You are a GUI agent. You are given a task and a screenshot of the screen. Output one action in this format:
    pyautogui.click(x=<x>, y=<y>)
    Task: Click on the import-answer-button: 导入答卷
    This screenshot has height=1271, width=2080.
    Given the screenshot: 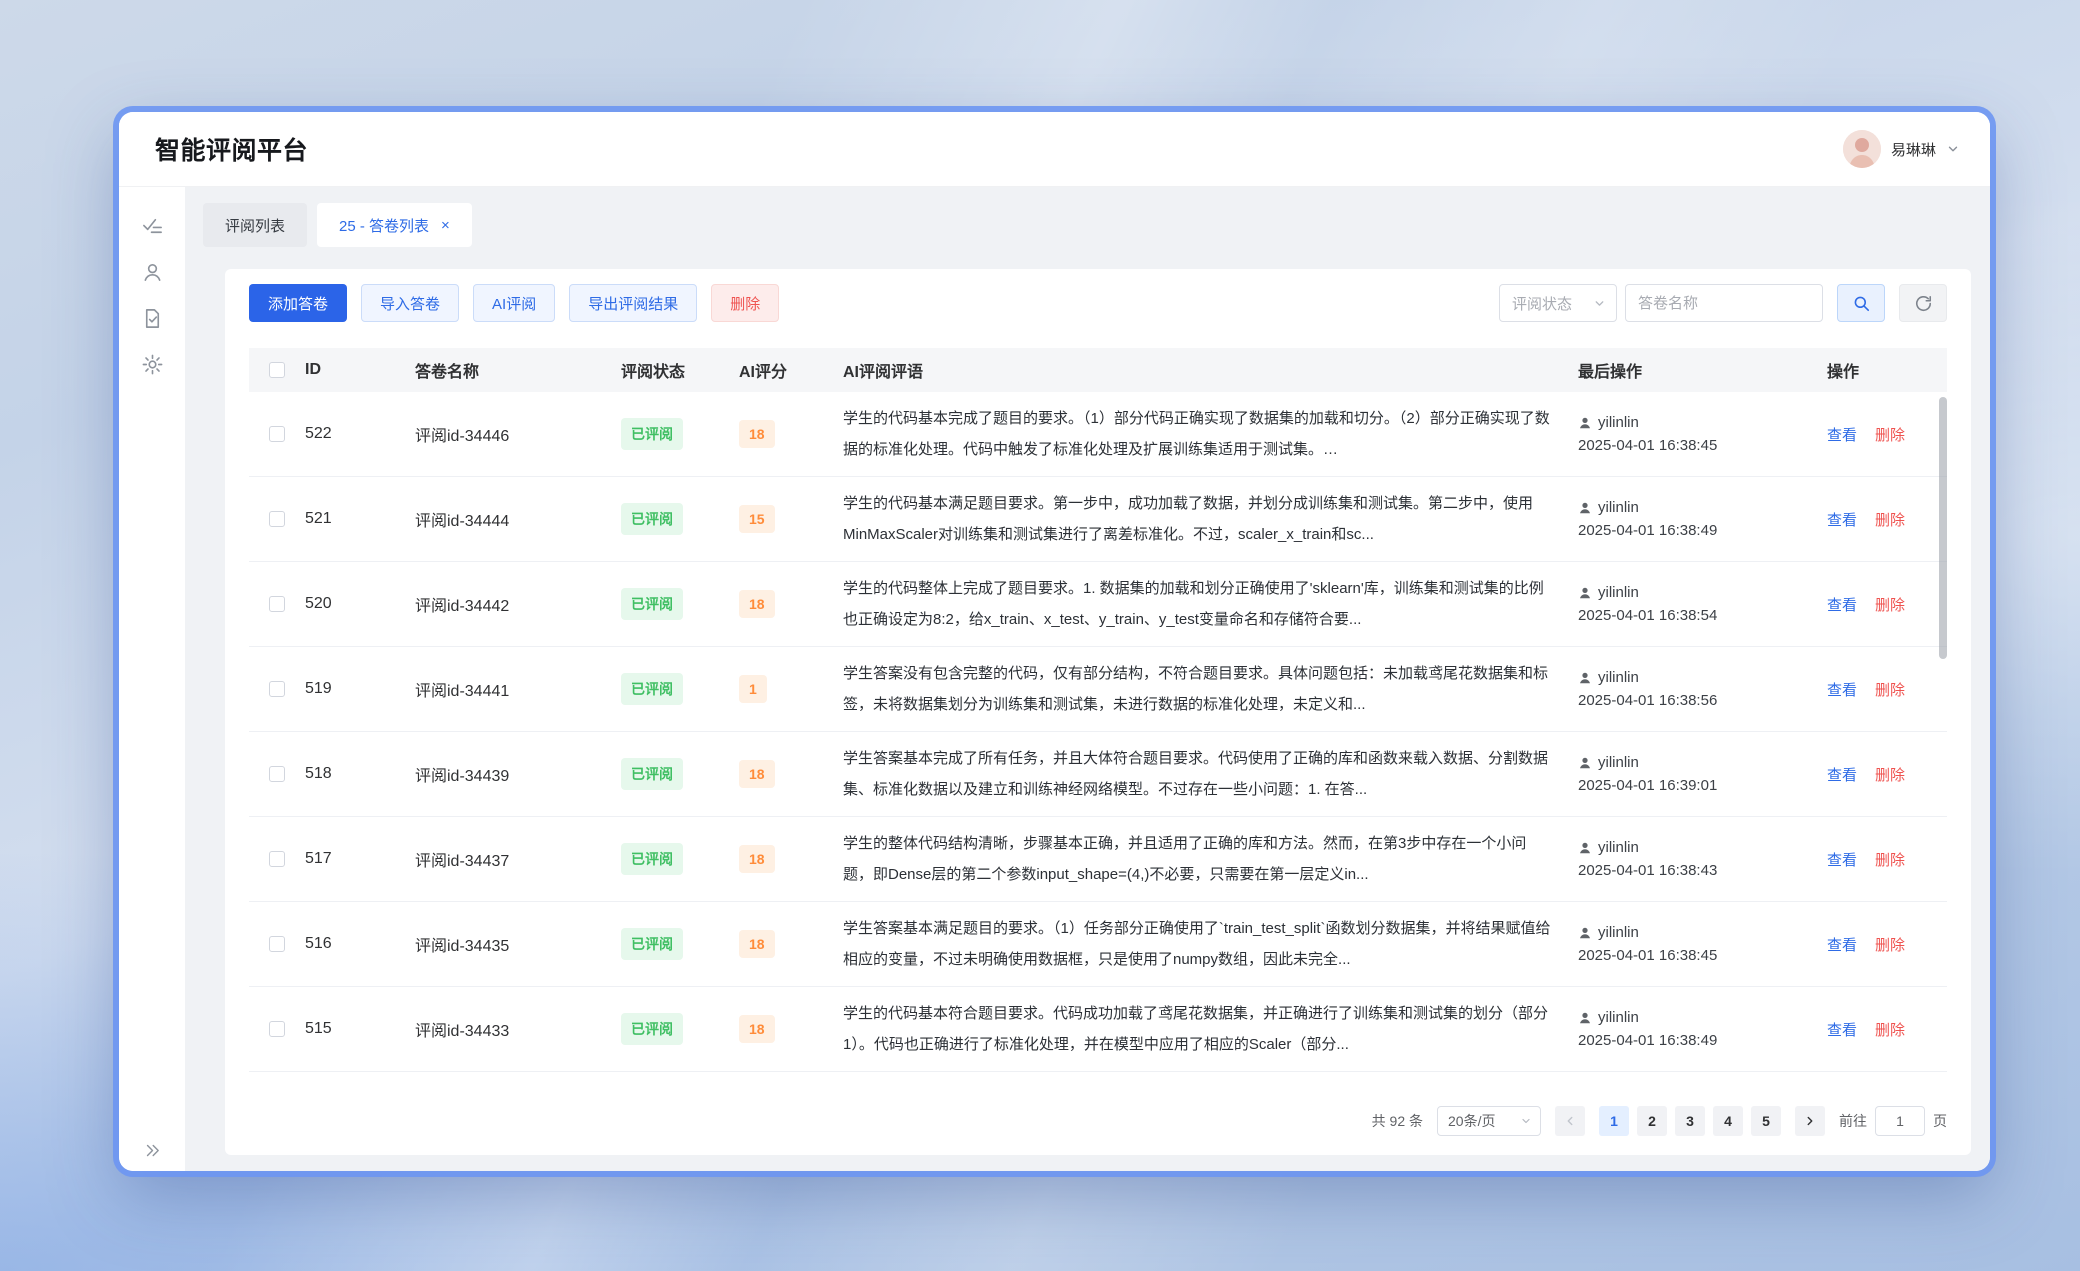 What is the action you would take?
    pyautogui.click(x=410, y=303)
    